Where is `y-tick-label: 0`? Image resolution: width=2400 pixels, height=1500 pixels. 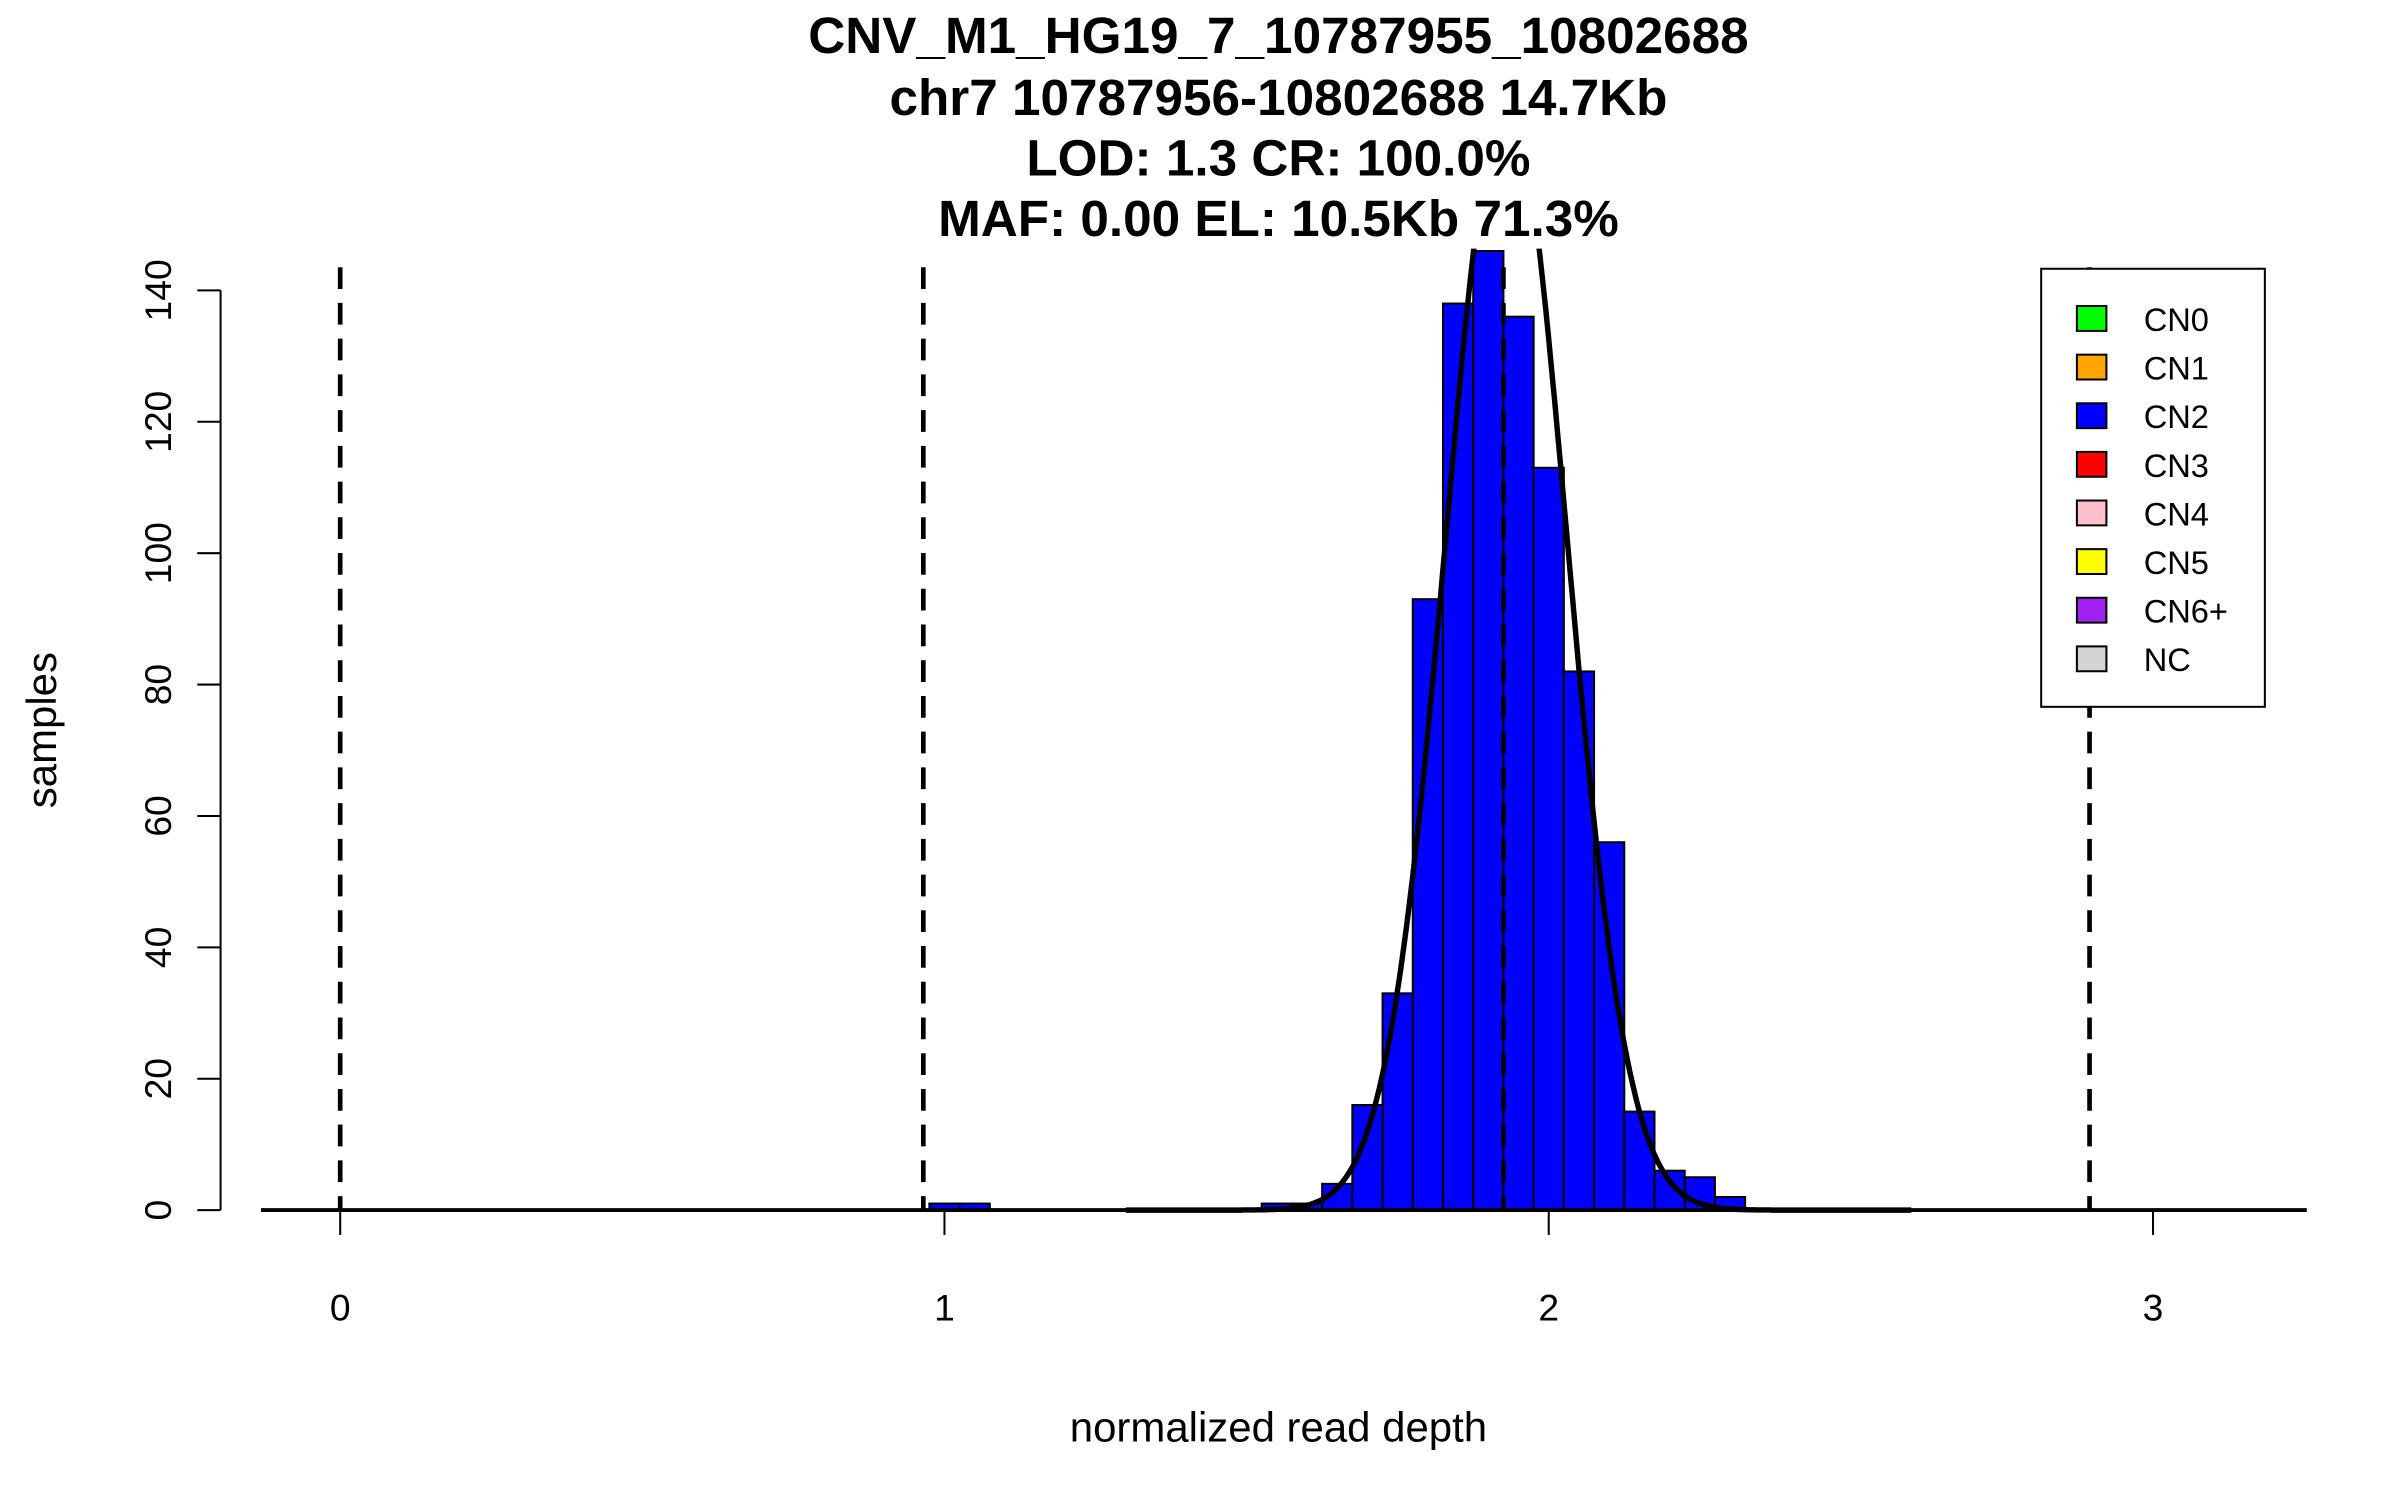
y-tick-label: 0 is located at coordinates (158, 1210).